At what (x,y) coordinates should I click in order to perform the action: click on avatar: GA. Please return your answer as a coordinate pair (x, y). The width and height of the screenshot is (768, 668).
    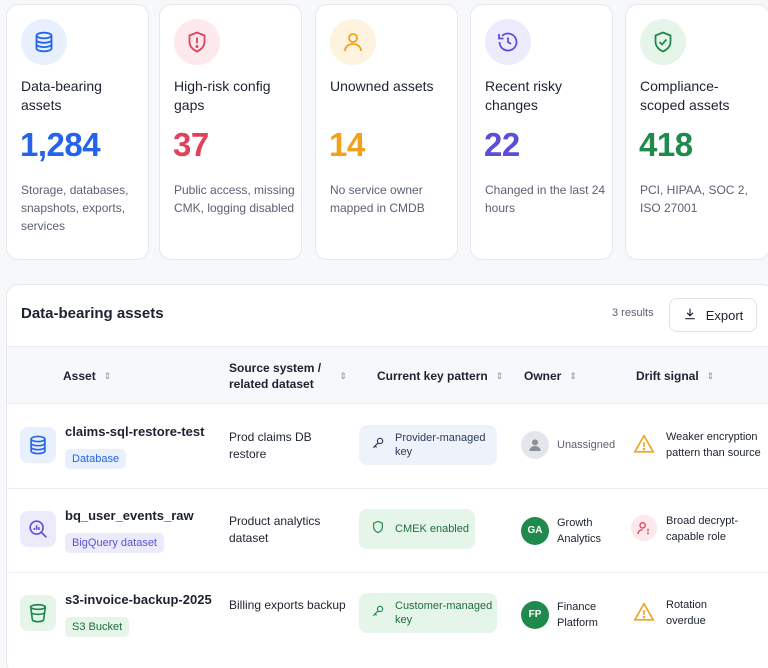
    Looking at the image, I should click on (535, 531).